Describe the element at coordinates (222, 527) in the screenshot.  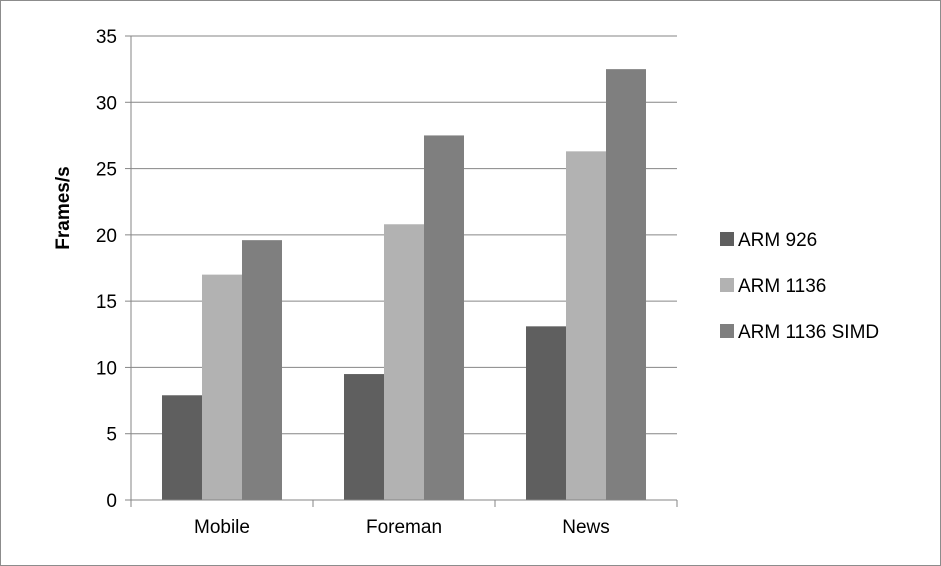
I see `x-tick-label: Mobile` at that location.